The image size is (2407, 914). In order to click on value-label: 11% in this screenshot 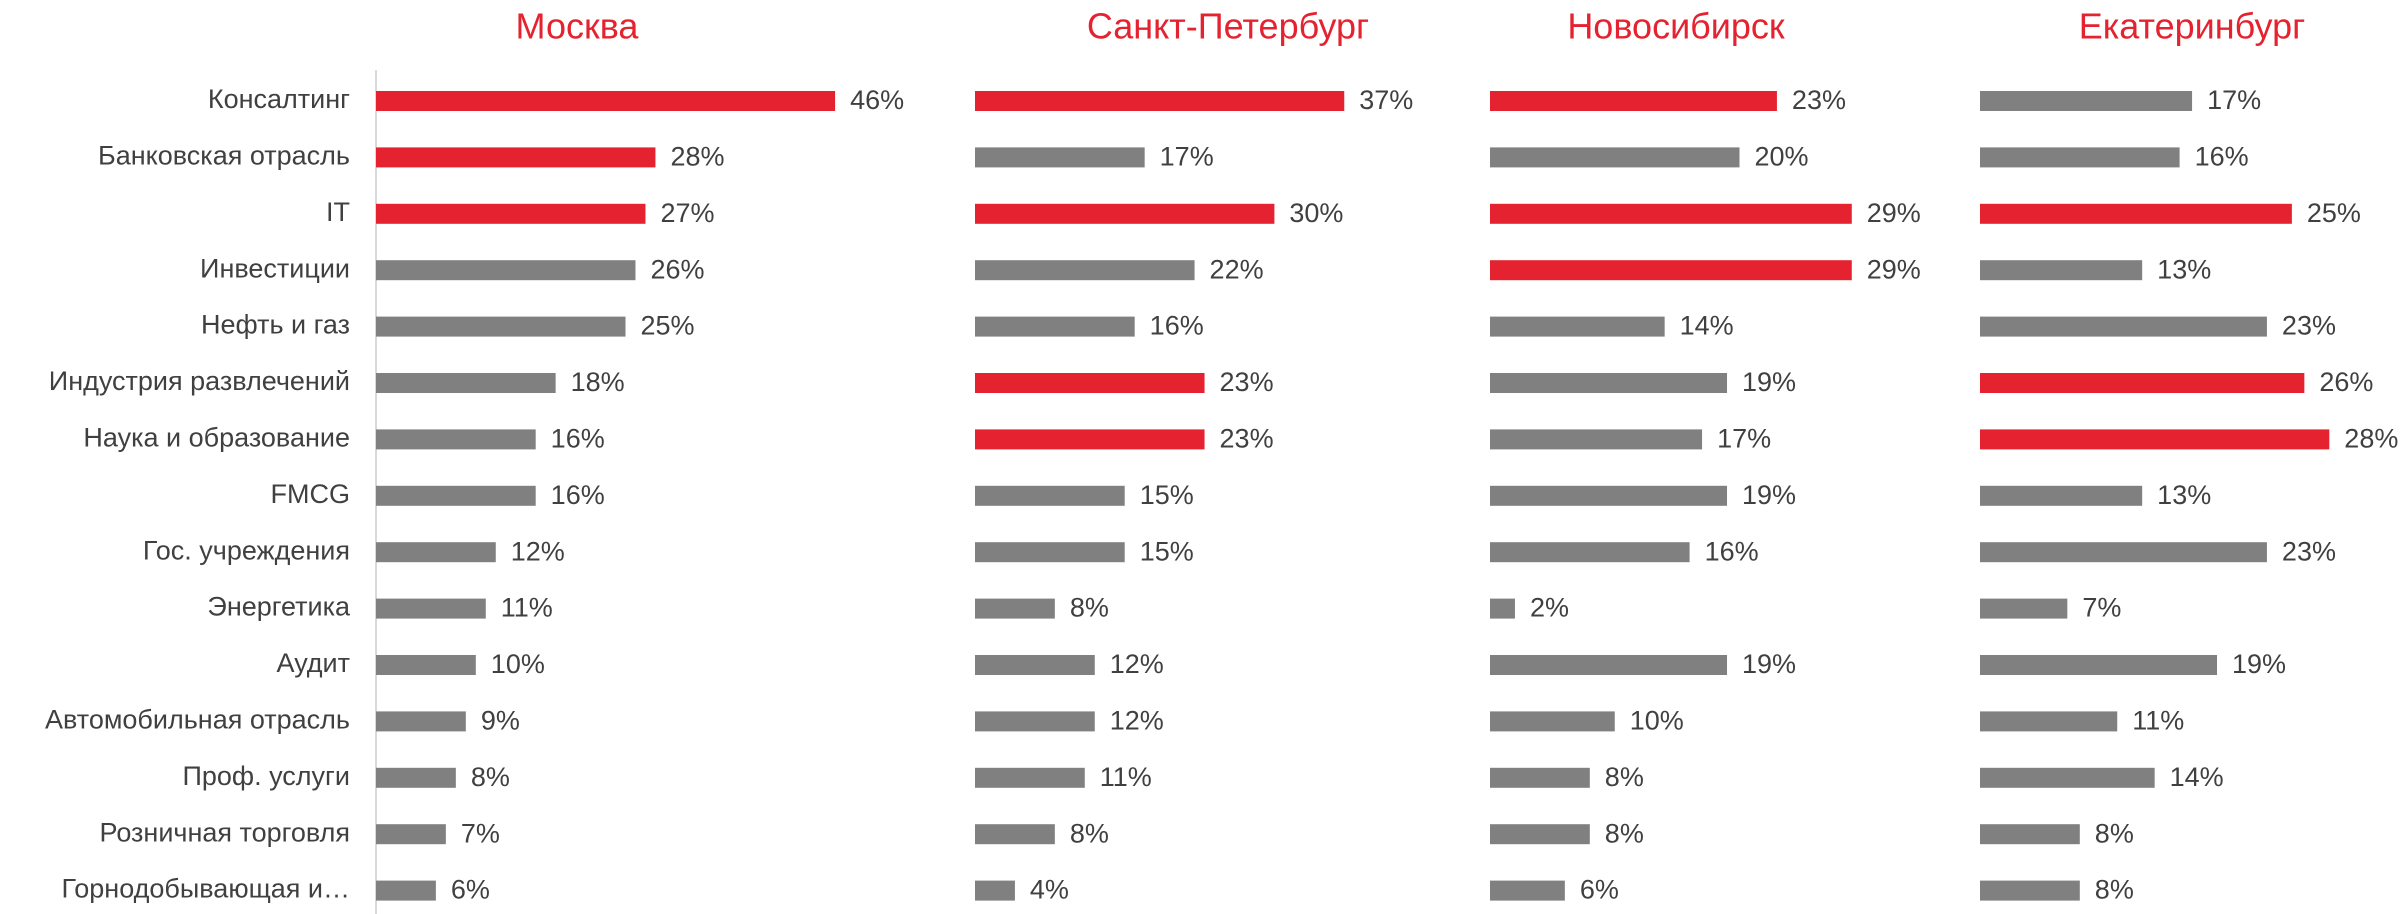, I will do `click(2158, 721)`.